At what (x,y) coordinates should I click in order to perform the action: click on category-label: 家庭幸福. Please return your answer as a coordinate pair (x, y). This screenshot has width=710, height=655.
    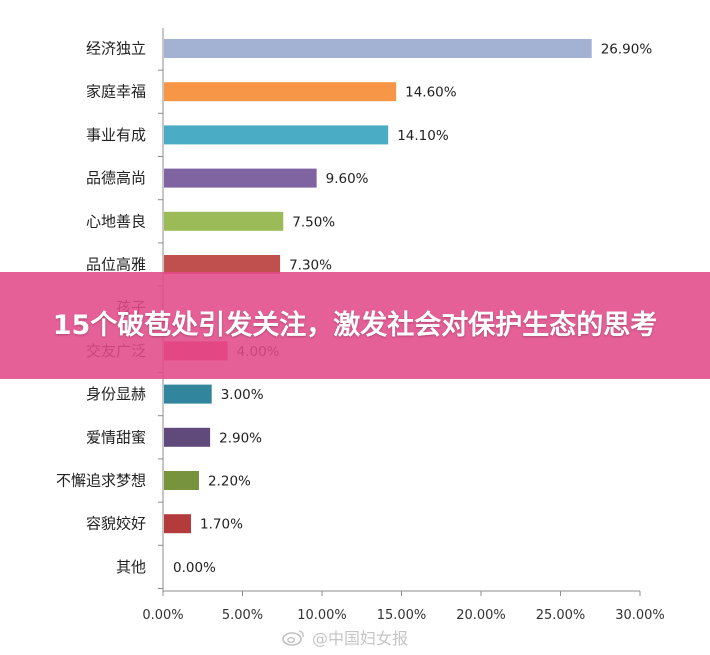
    Looking at the image, I should click on (116, 92).